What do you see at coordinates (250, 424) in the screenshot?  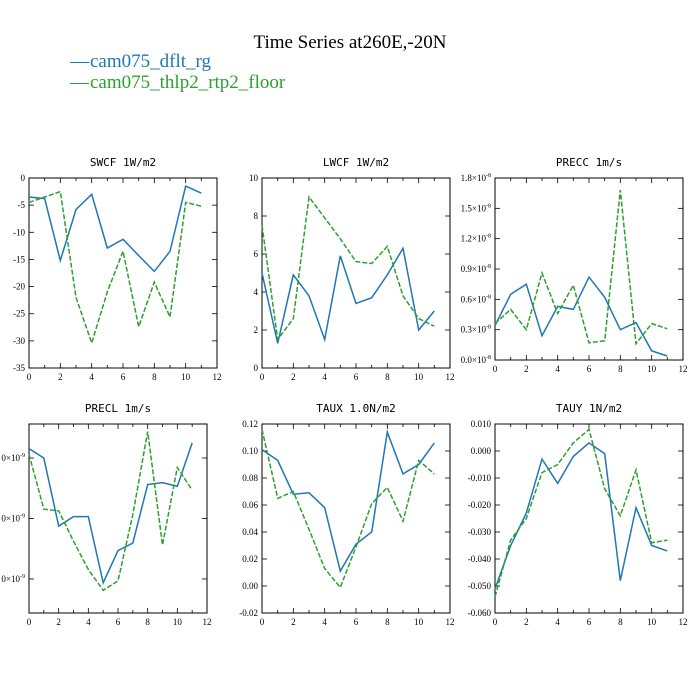 I see `y-tick-label: 0.12` at bounding box center [250, 424].